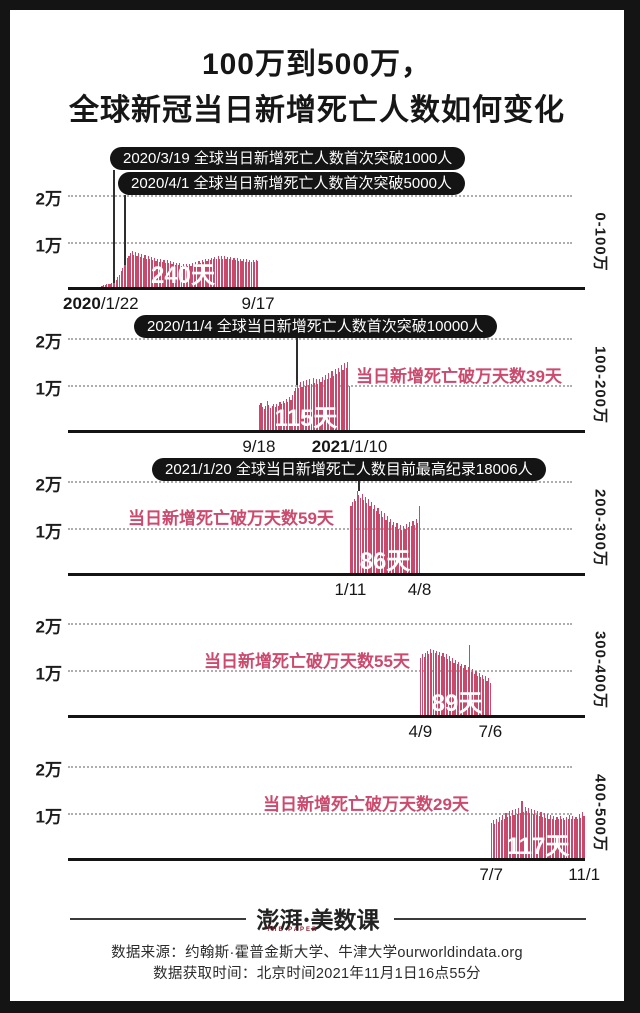 The width and height of the screenshot is (640, 1013). What do you see at coordinates (5, 506) in the screenshot?
I see `frame-border-left` at bounding box center [5, 506].